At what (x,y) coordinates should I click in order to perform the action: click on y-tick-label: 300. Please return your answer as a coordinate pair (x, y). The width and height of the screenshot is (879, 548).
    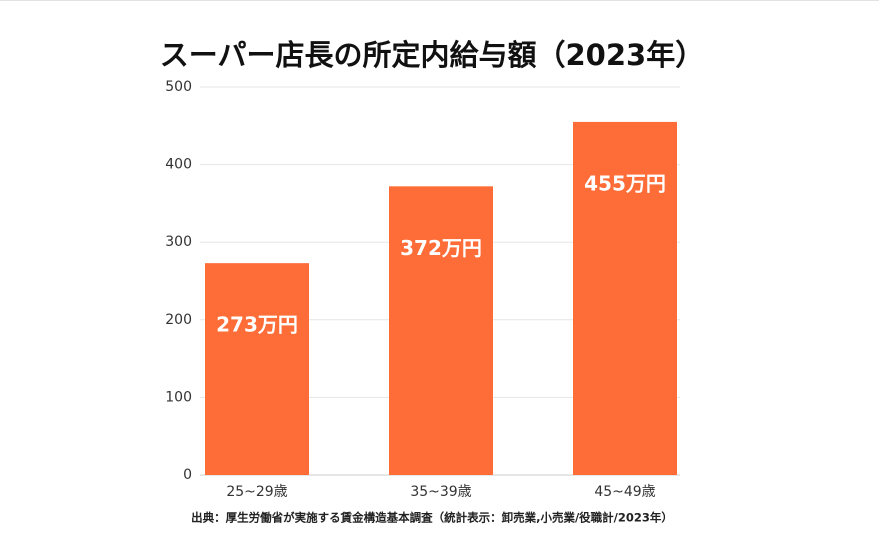
    Looking at the image, I should click on (178, 242).